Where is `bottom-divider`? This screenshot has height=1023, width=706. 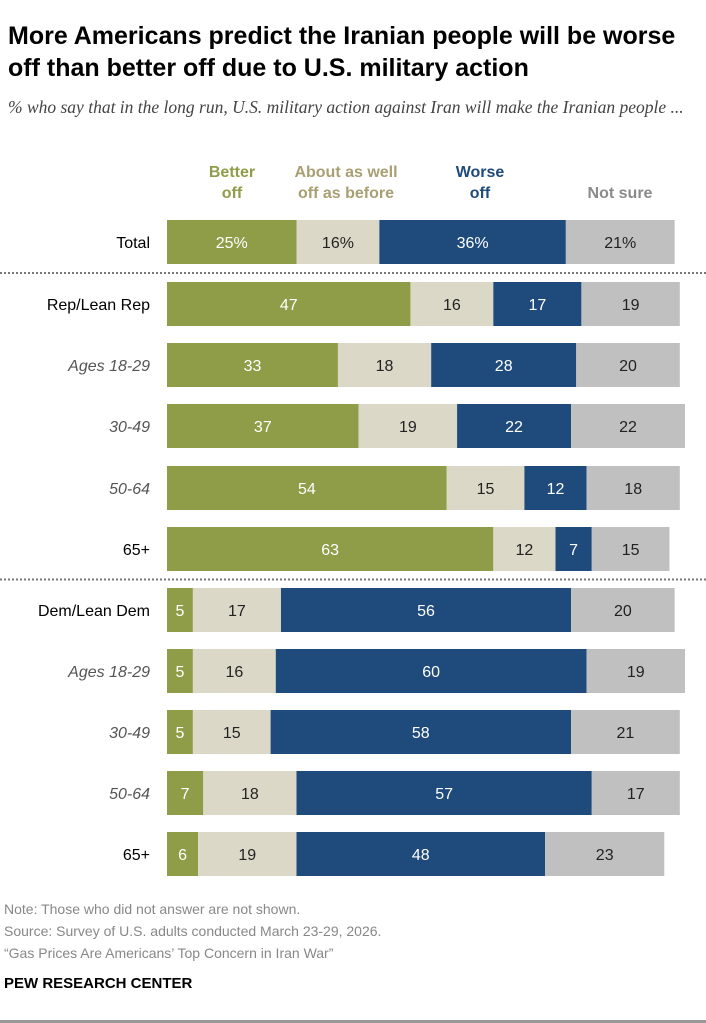 bottom-divider is located at coordinates (353, 1021).